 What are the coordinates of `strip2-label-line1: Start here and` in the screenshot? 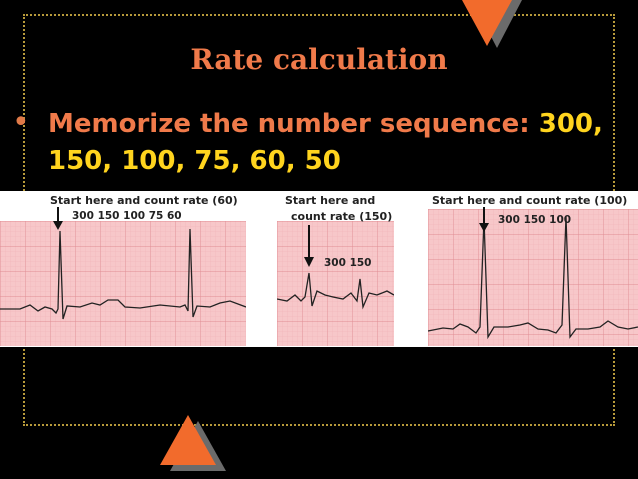 It's located at (330, 200).